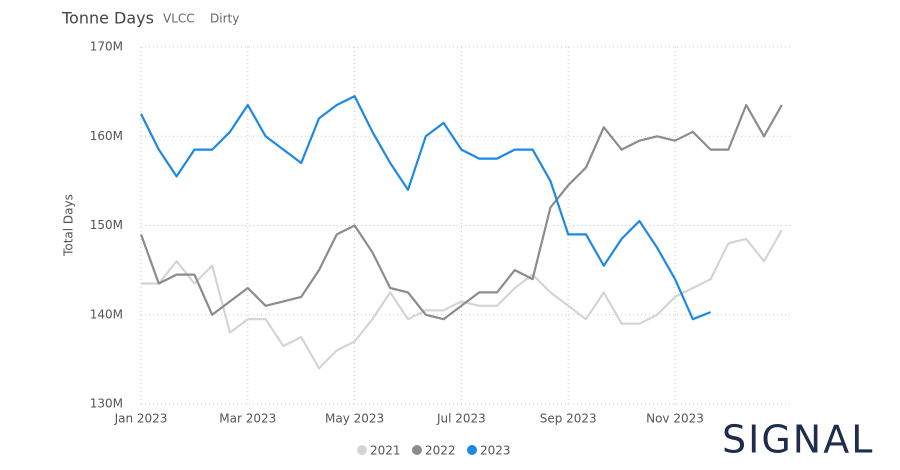 The image size is (900, 470). I want to click on tag: VLCC, so click(179, 19).